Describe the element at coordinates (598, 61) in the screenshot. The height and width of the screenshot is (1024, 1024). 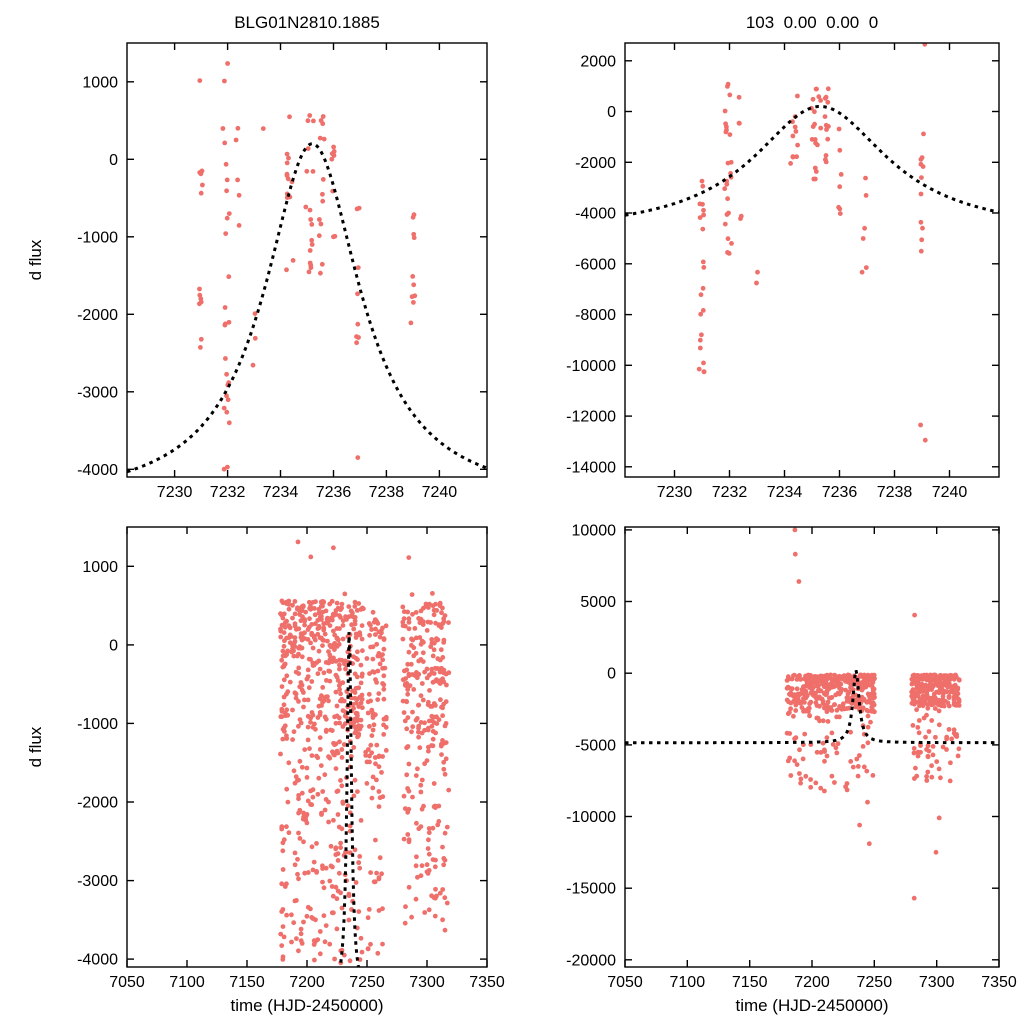
I see `y-tick-label: 2000` at that location.